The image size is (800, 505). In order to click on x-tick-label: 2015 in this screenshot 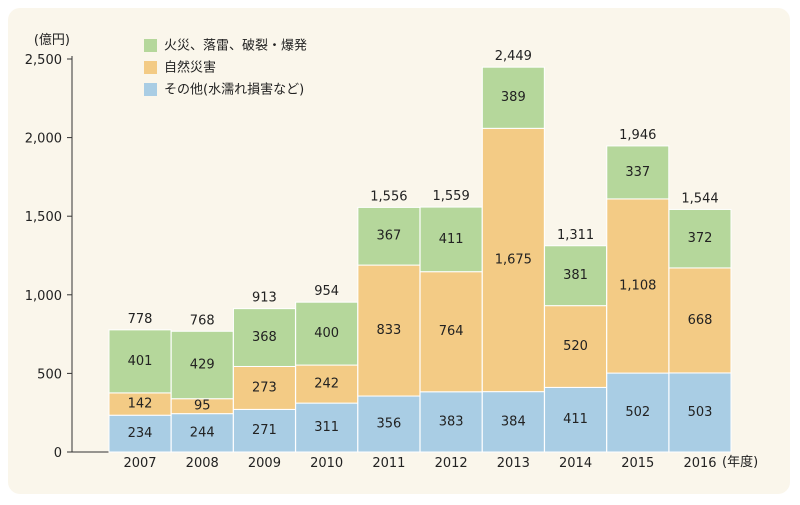, I will do `click(637, 463)`.